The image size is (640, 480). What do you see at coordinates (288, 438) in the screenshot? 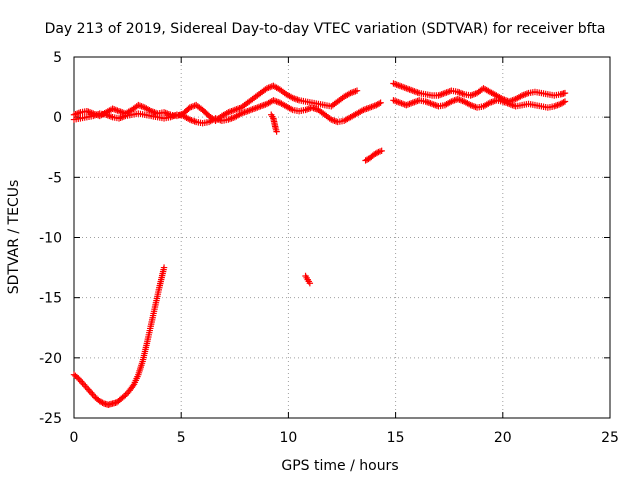
I see `x-tick-label: 10` at bounding box center [288, 438].